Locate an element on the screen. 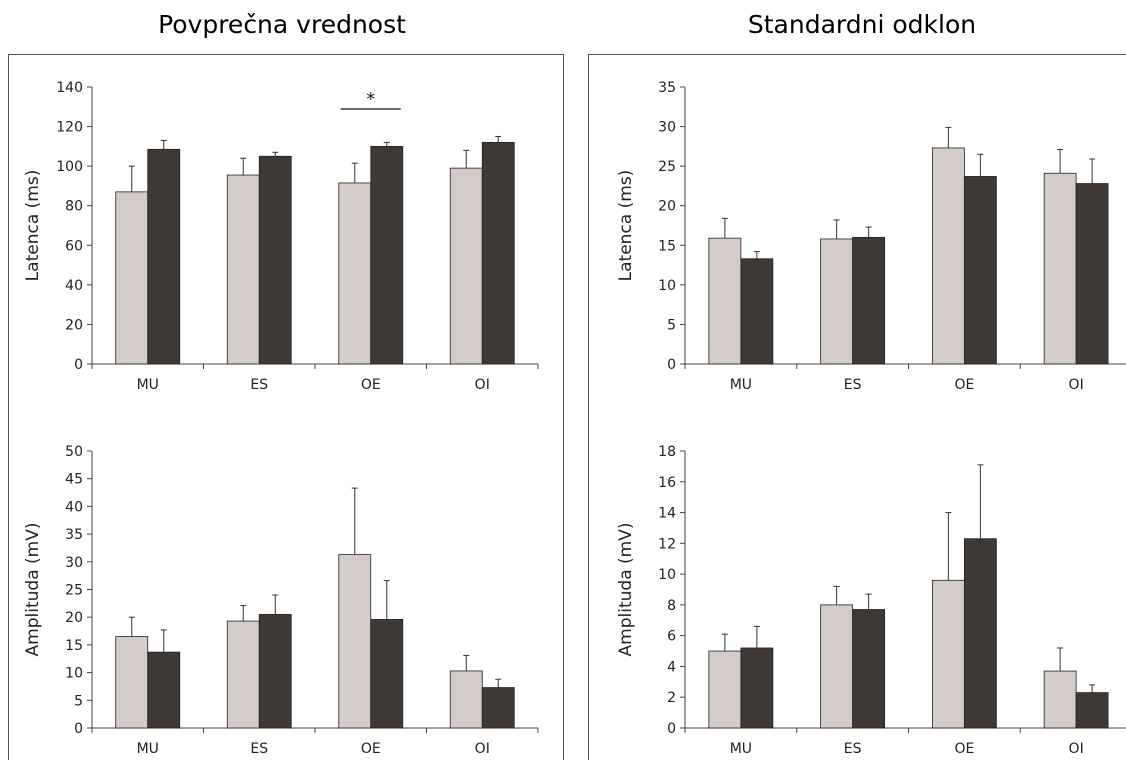 The height and width of the screenshot is (760, 1126). y-tick-label: 140 is located at coordinates (69, 88).